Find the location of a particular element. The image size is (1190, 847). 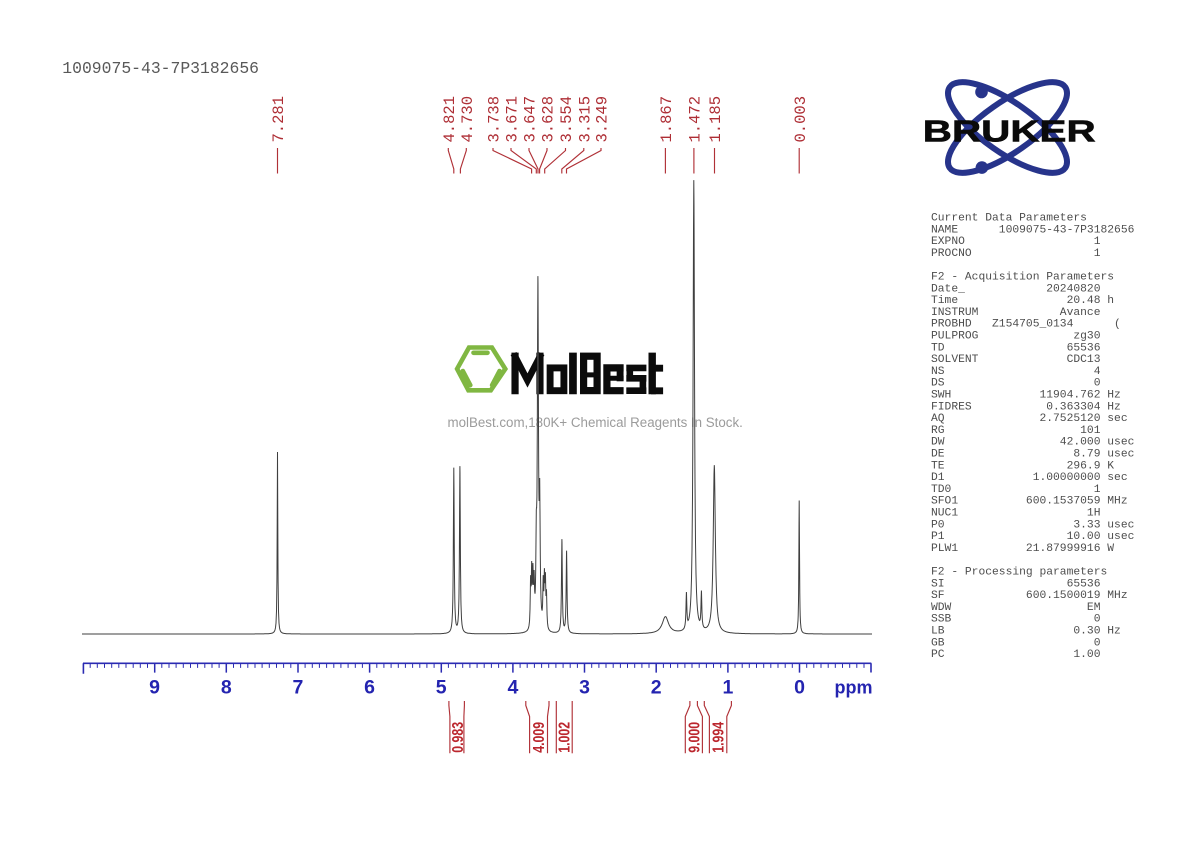

svg-text: ppm is located at coordinates (854, 688).